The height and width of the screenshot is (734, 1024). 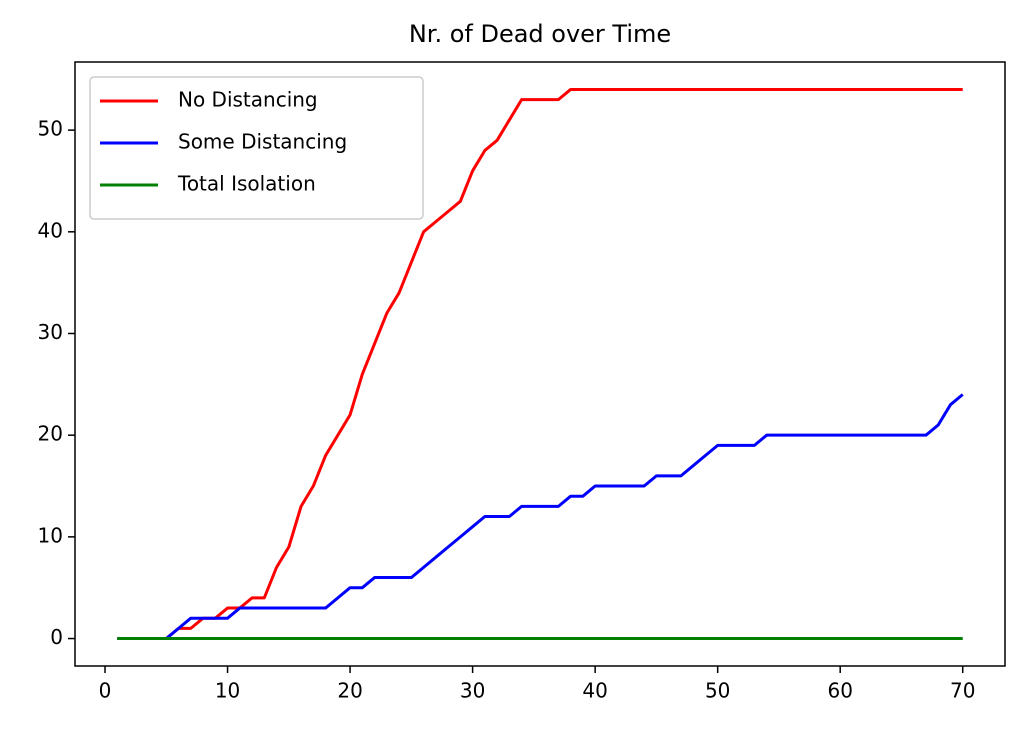 What do you see at coordinates (50, 129) in the screenshot?
I see `y-tick-label: 50` at bounding box center [50, 129].